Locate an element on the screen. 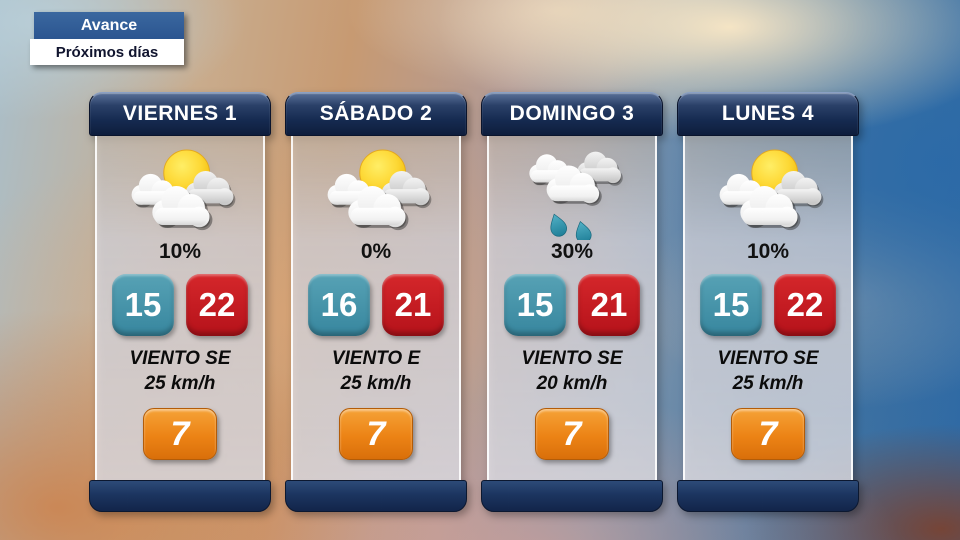 This screenshot has height=540, width=960. temperature-row: 16 21 is located at coordinates (376, 305).